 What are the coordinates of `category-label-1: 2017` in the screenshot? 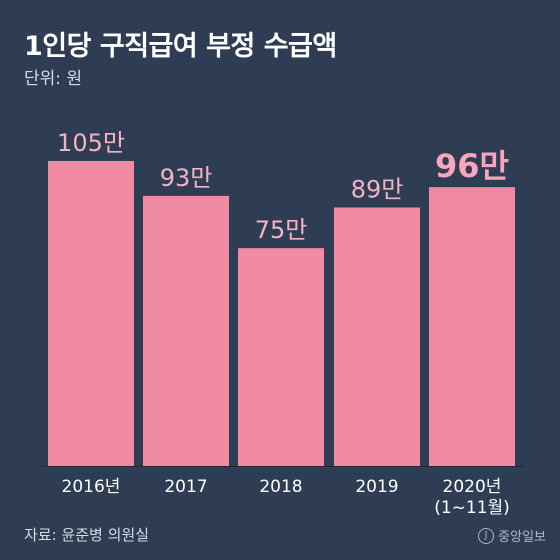 It's located at (185, 487).